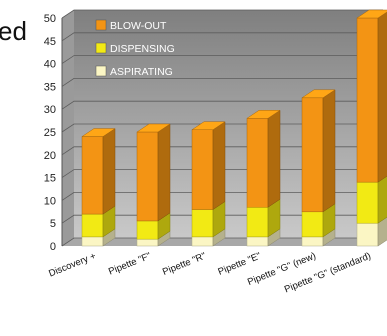 This screenshot has width=387, height=336. Describe the element at coordinates (50, 87) in the screenshot. I see `y-tick-label: 35` at that location.